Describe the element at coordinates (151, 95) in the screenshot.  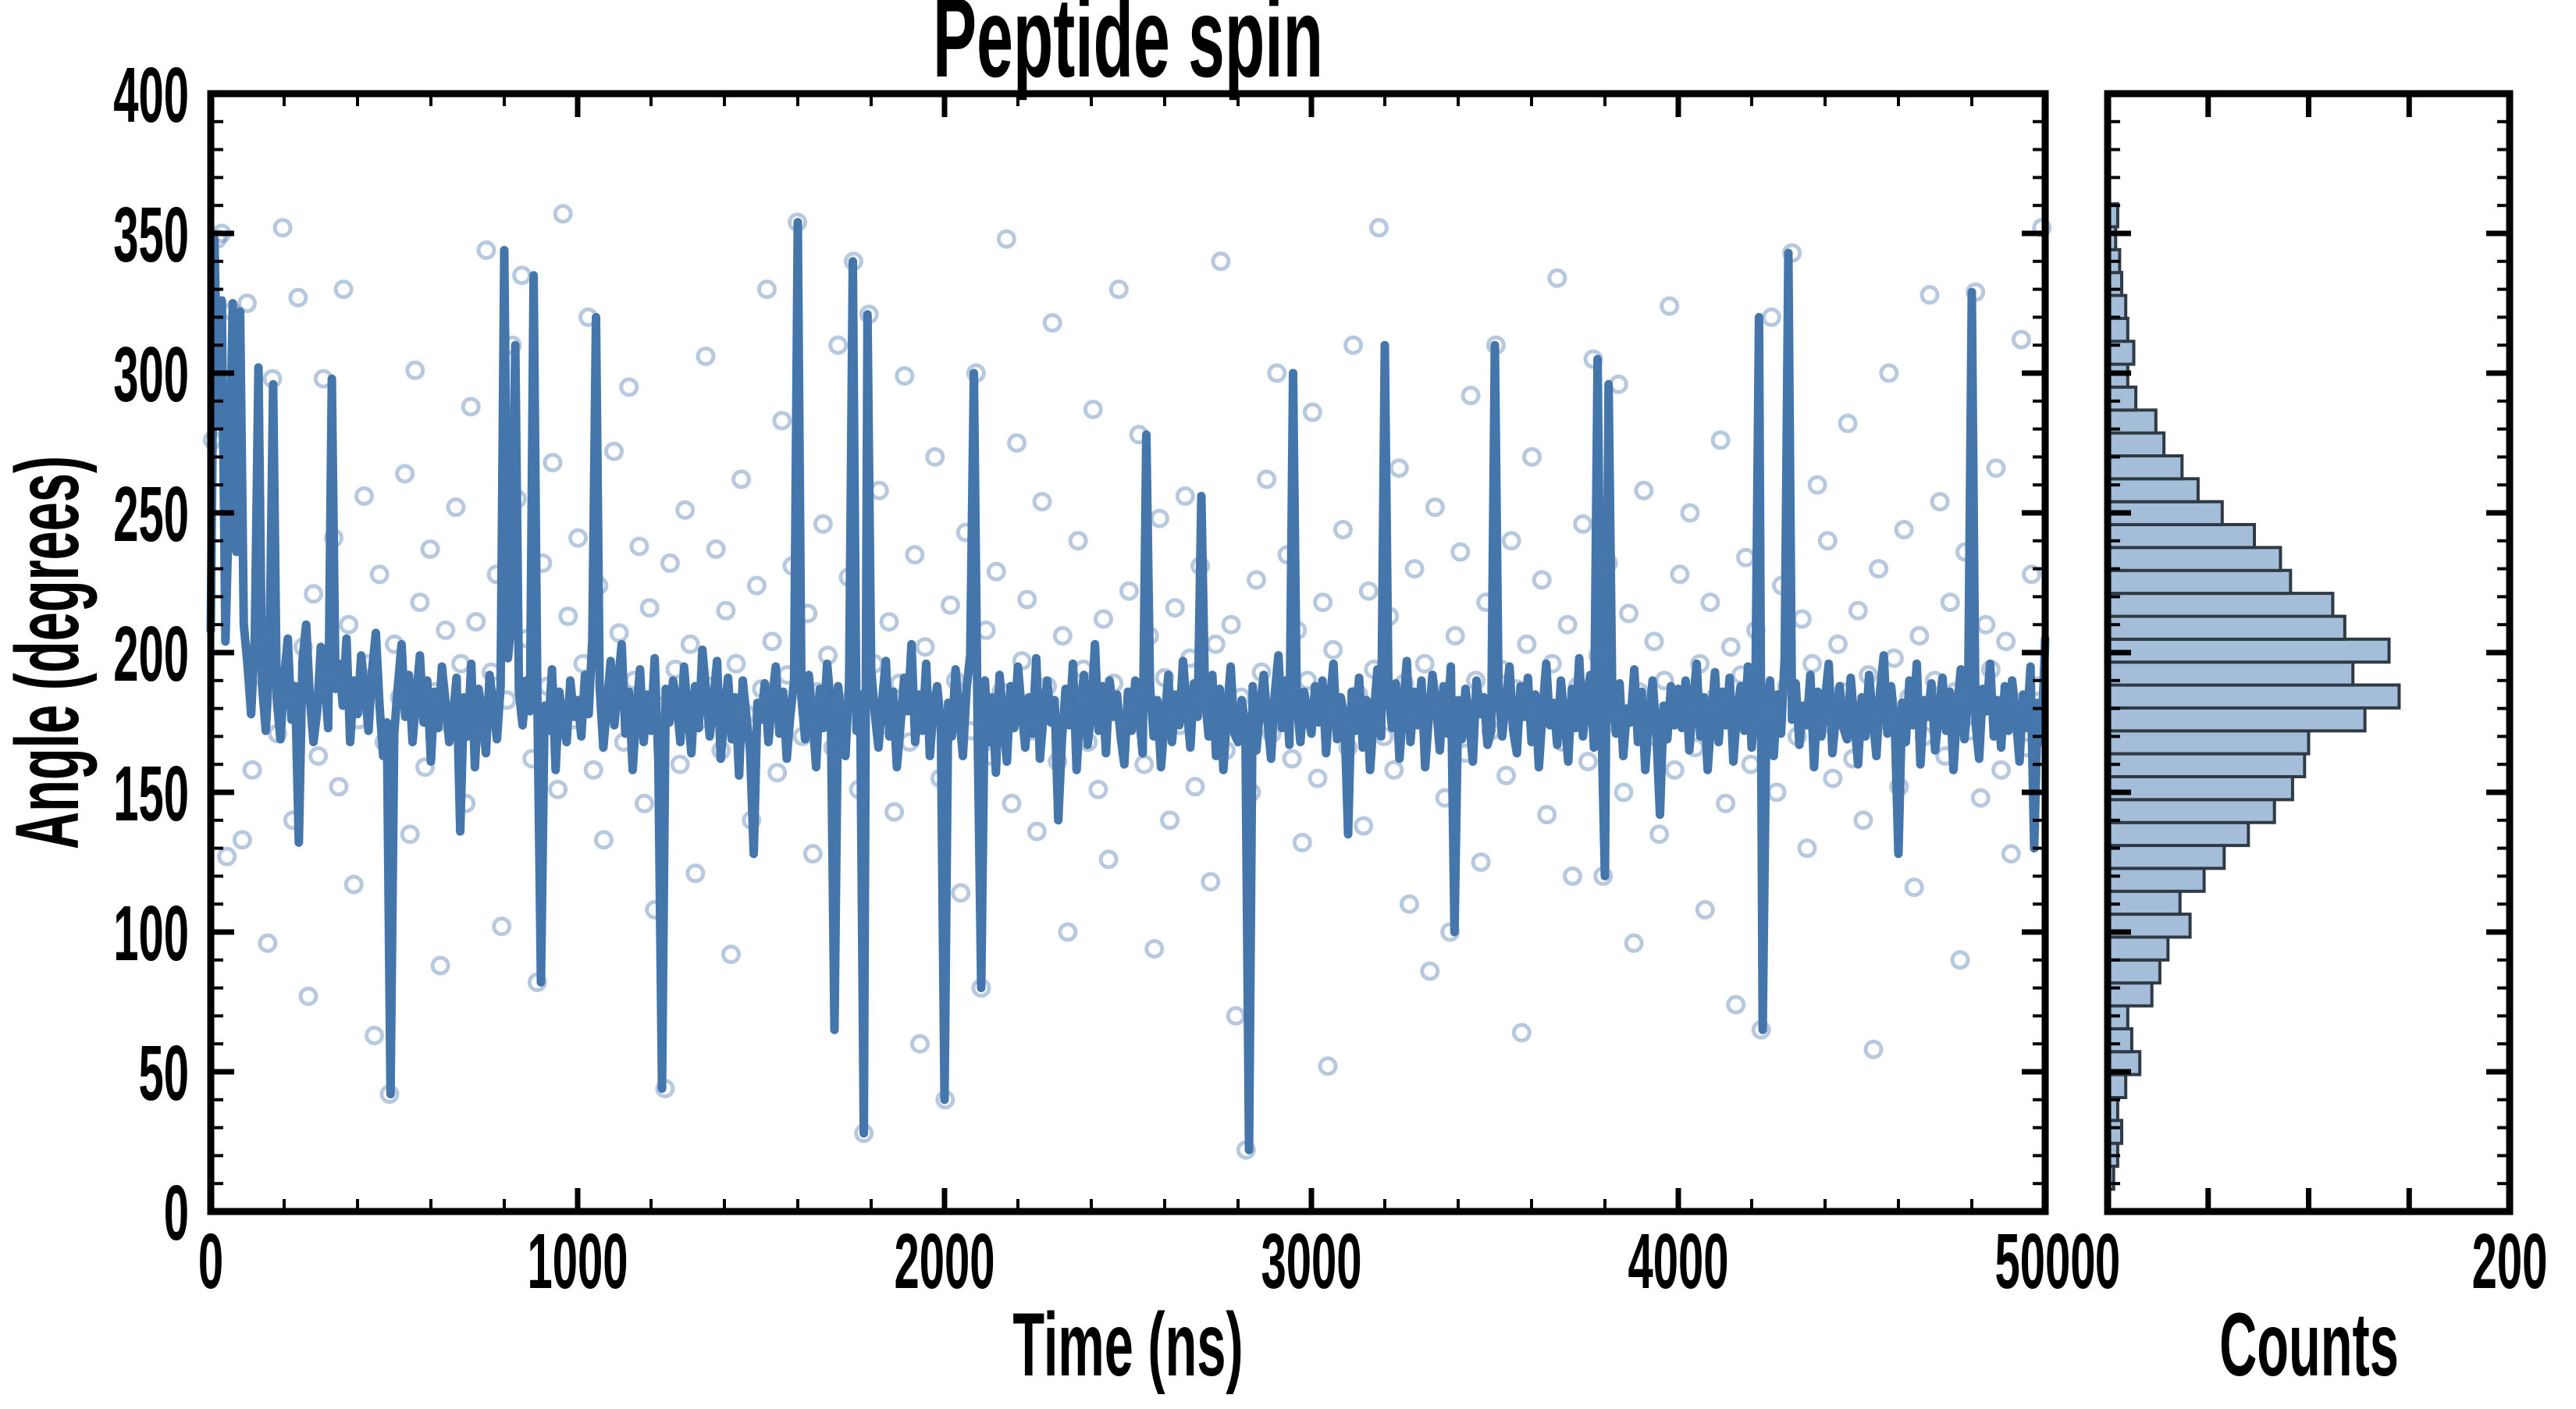
I see `y-tick-label: 400` at that location.